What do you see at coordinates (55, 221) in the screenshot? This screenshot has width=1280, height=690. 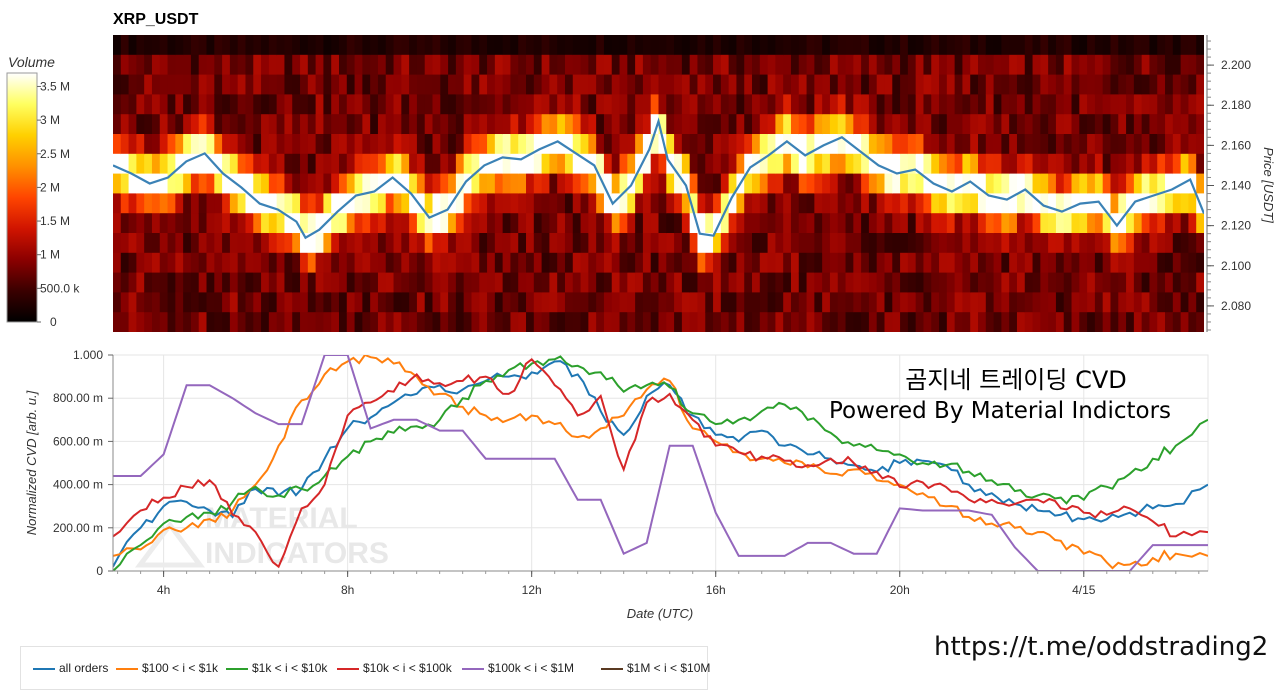 I see `colorbar-tick-label: 1.5 M` at bounding box center [55, 221].